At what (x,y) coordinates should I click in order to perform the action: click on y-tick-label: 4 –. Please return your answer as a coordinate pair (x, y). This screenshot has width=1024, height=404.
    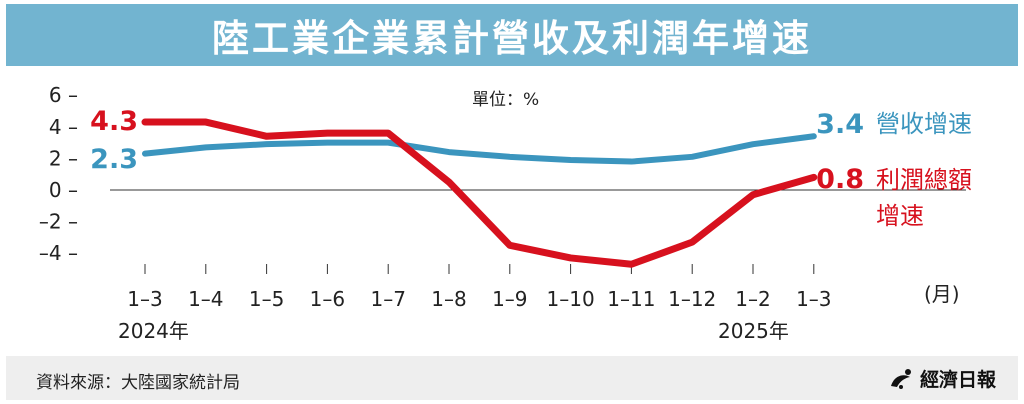
    Looking at the image, I should click on (63, 127).